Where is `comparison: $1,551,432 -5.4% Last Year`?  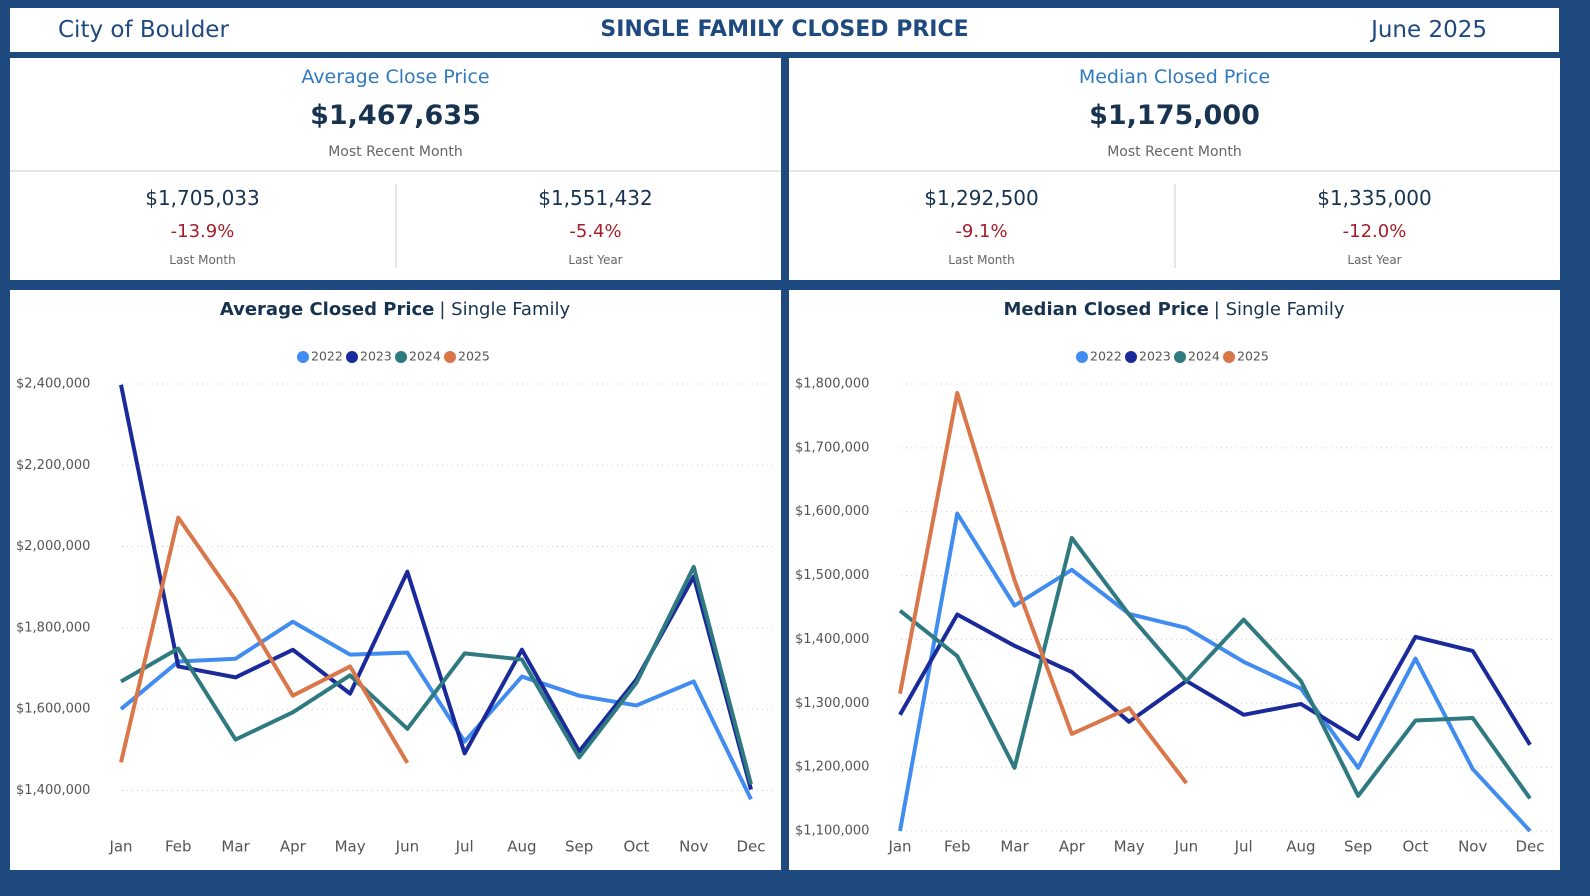
comparison: $1,551,432 -5.4% Last Year is located at coordinates (595, 226).